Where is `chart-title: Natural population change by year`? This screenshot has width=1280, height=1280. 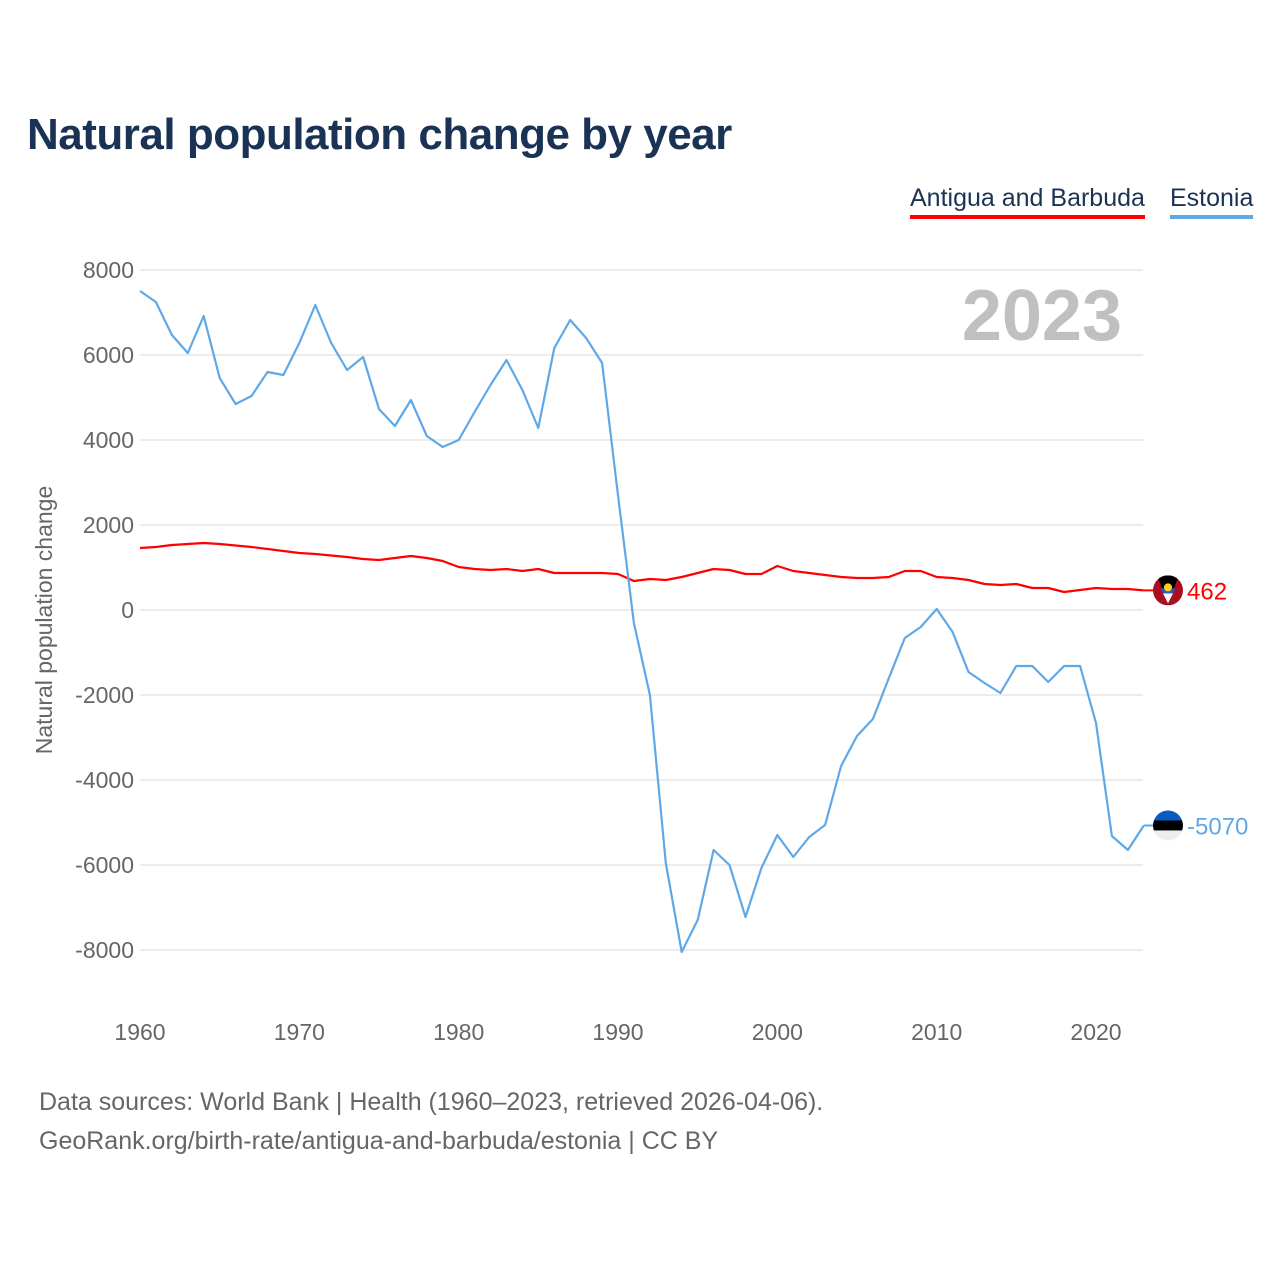 chart-title: Natural population change by year is located at coordinates (379, 134).